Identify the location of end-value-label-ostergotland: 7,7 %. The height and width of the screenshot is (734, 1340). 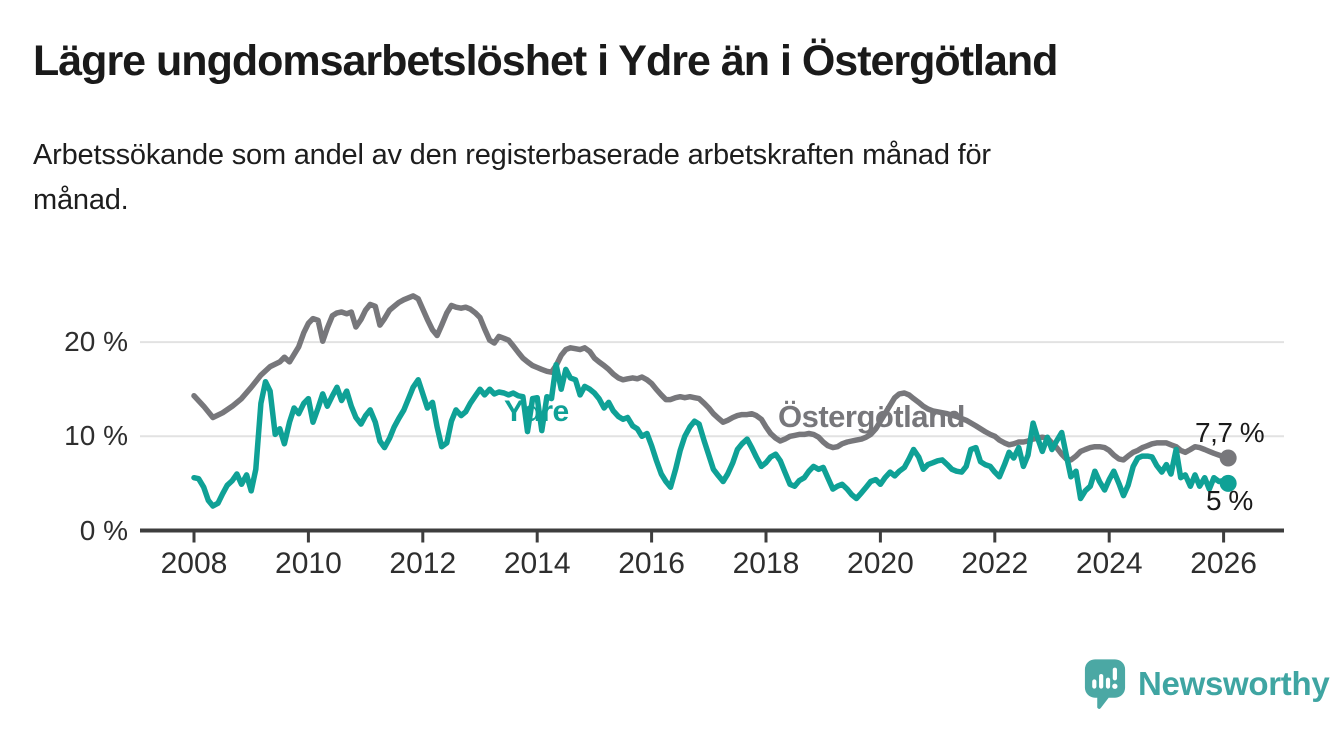
(1230, 432).